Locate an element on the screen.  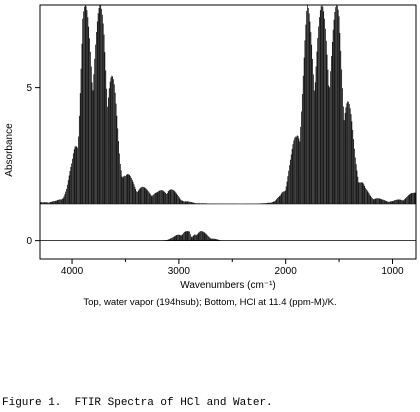
y-tick-label-0: 0 is located at coordinates (29, 241).